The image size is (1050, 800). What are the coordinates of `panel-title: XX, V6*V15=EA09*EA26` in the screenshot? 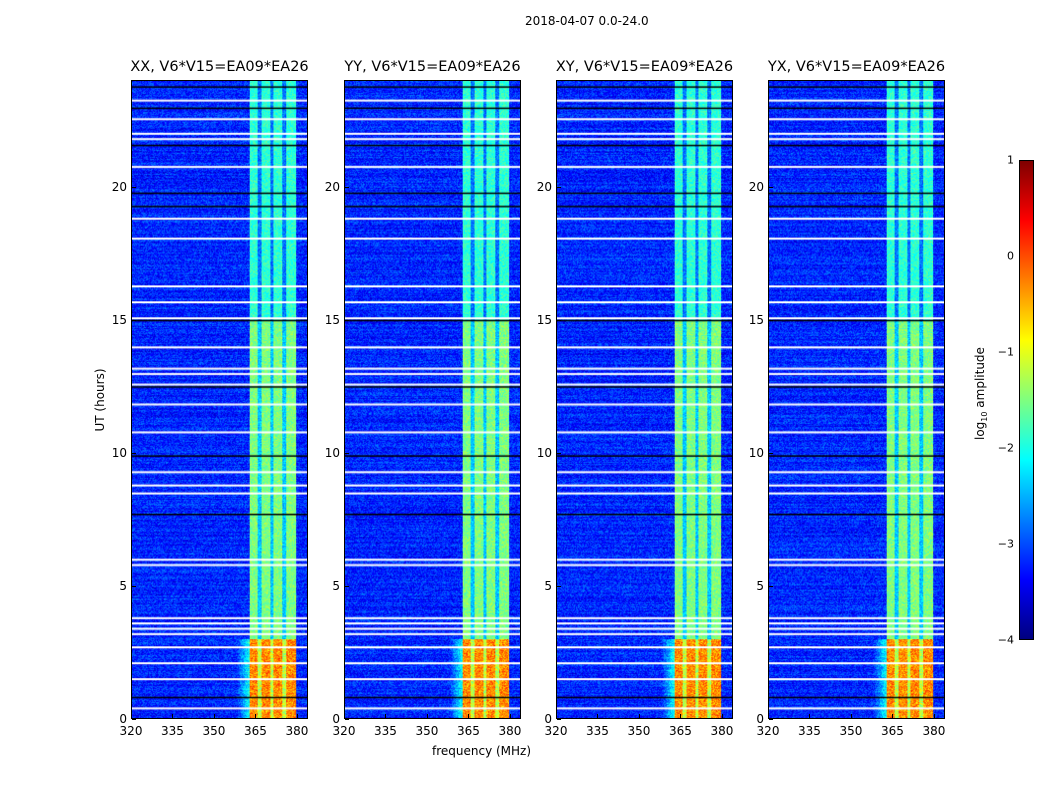 It's located at (219, 67).